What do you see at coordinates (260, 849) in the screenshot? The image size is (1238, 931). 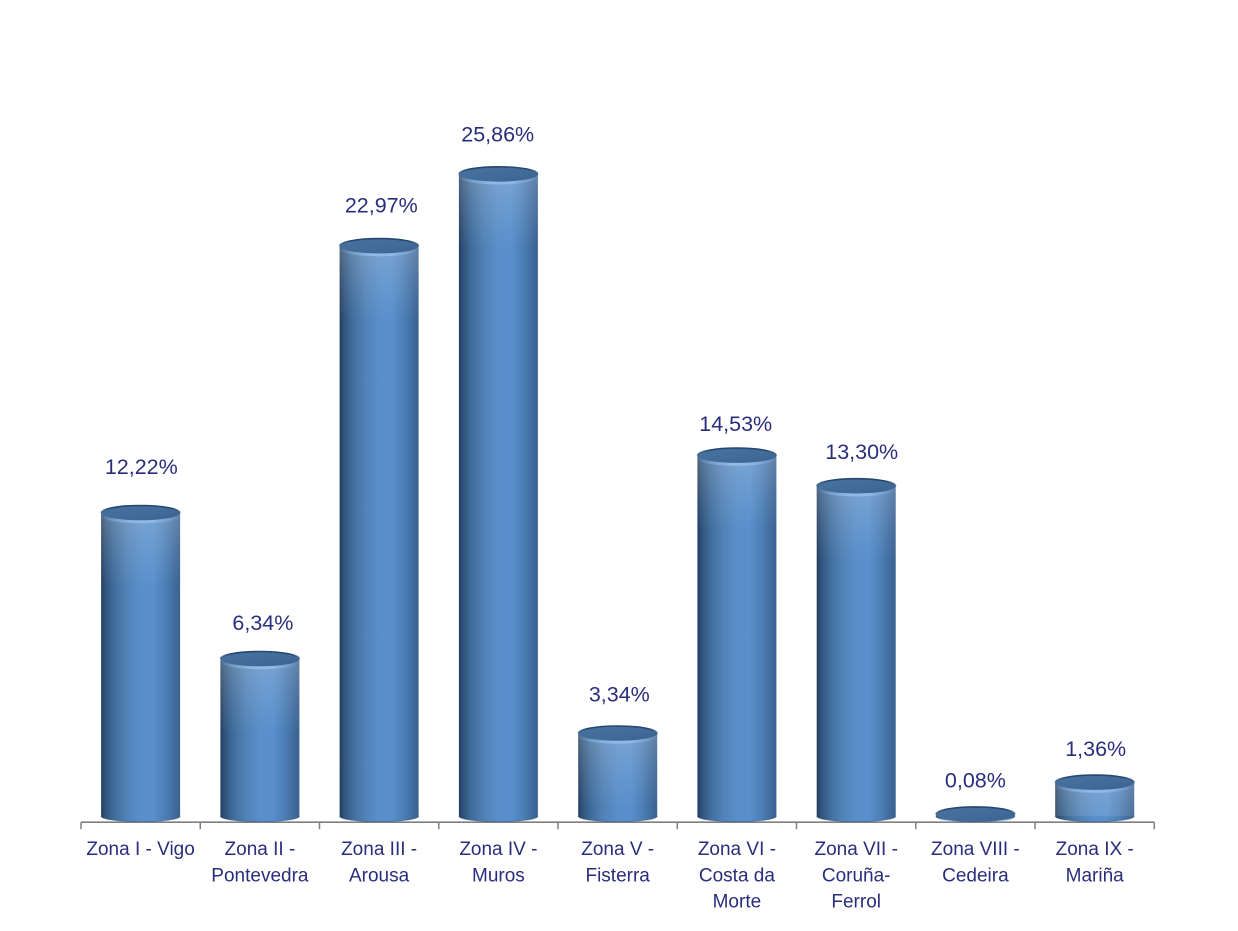 I see `svg-text: Zona II -` at bounding box center [260, 849].